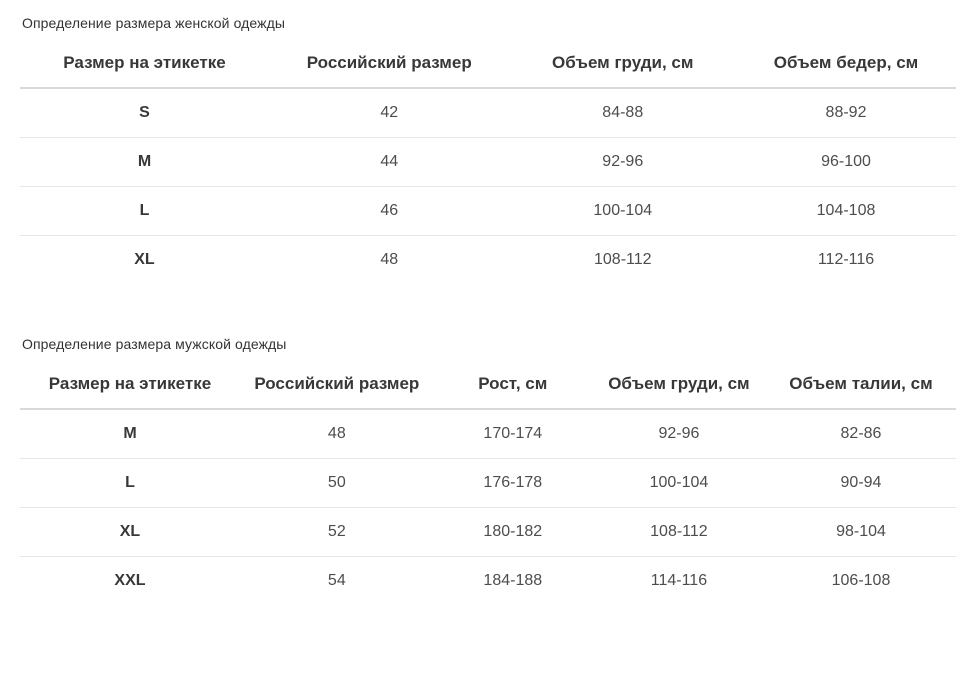 Image resolution: width=976 pixels, height=679 pixels. I want to click on height-cell: 184-188, so click(513, 580).